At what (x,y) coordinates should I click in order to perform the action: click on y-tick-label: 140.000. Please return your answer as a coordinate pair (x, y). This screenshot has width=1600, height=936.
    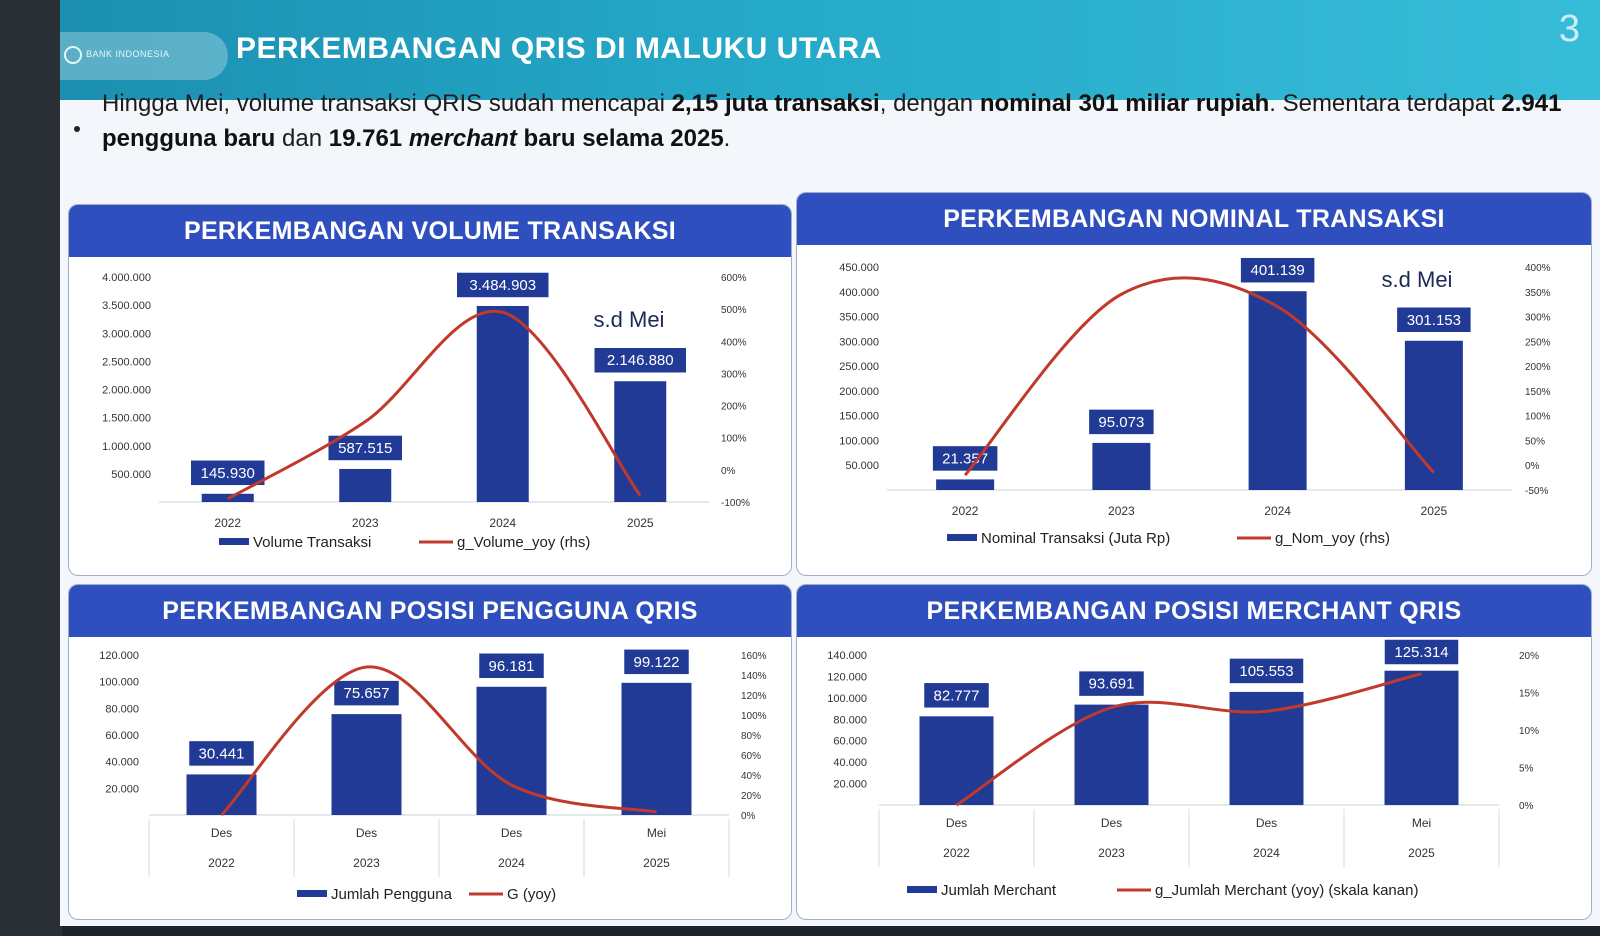
    Looking at the image, I should click on (847, 656).